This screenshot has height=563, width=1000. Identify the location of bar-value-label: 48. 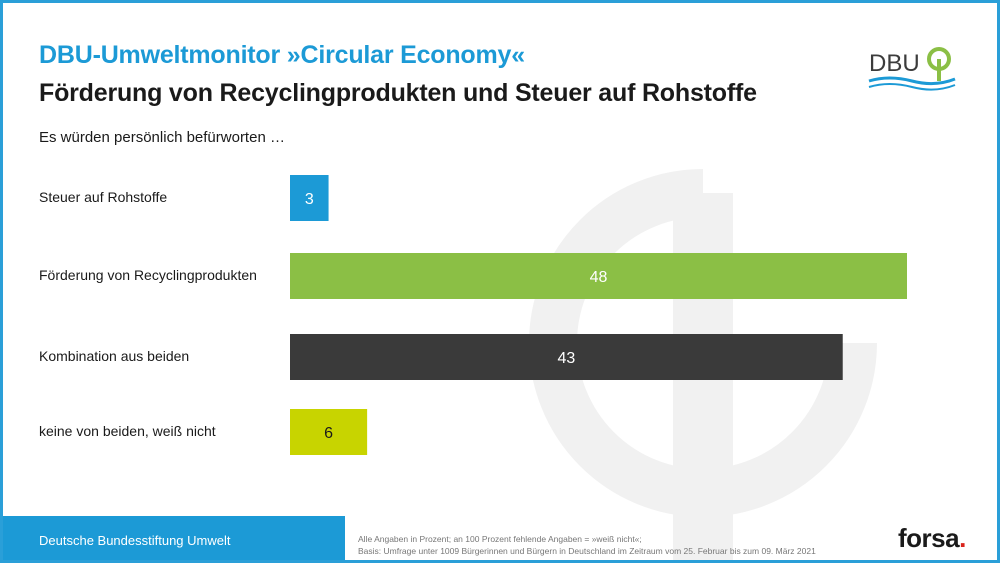
(599, 277).